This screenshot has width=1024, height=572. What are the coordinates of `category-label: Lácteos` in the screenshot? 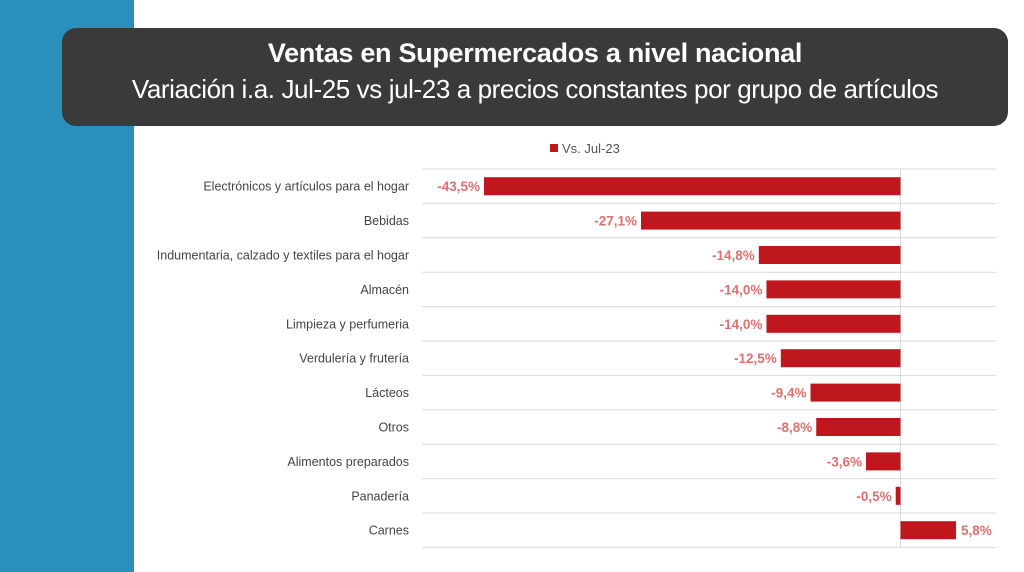 It's located at (387, 393).